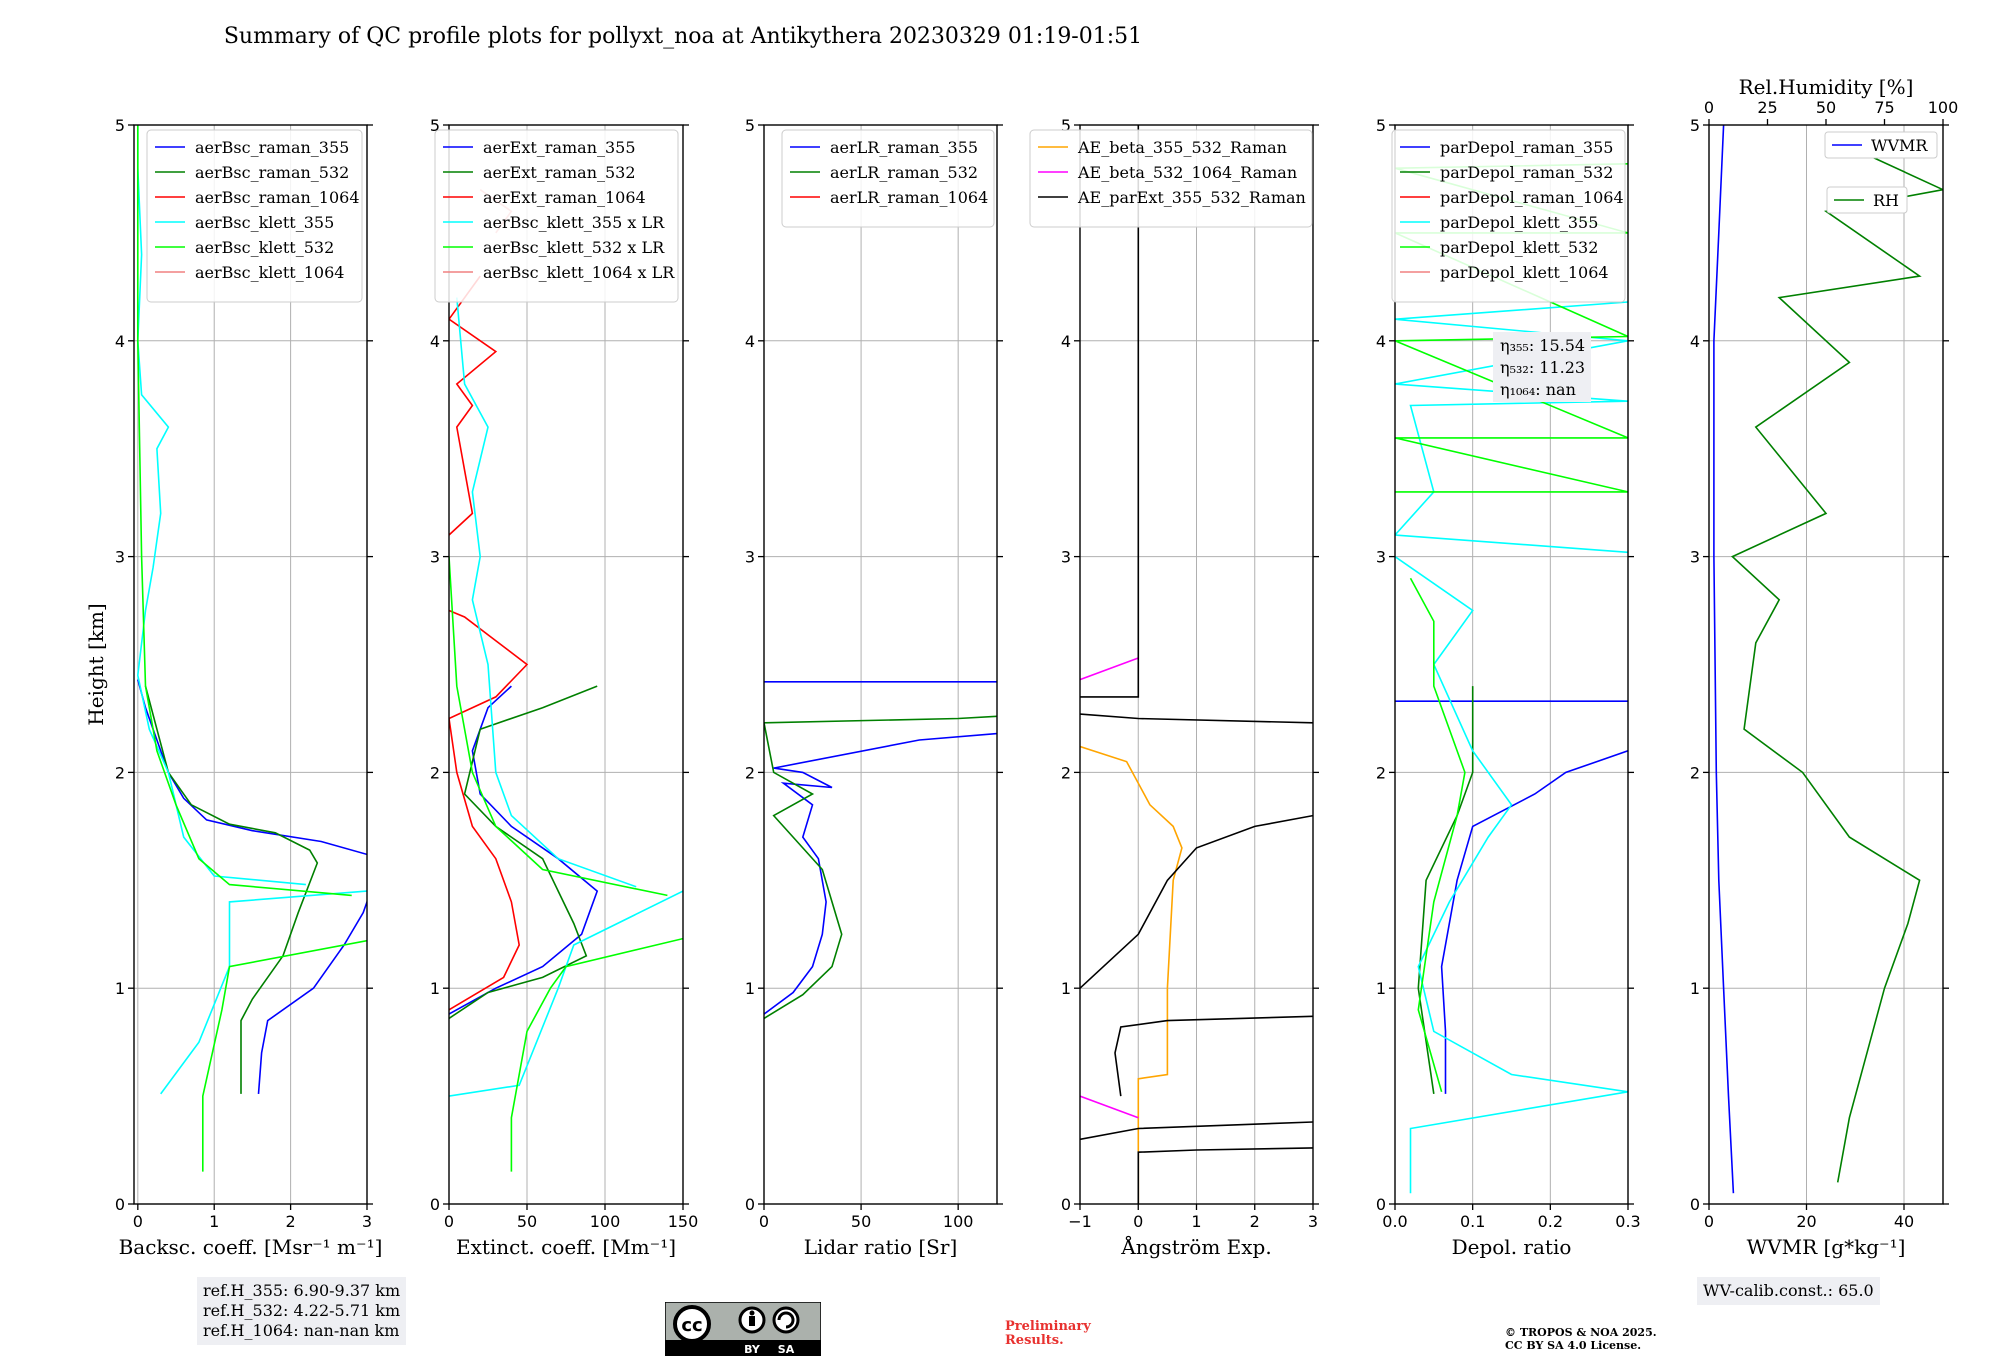 The width and height of the screenshot is (2000, 1360). What do you see at coordinates (1538, 389) in the screenshot?
I see `eta-line: η₁₀₆₄: nan` at bounding box center [1538, 389].